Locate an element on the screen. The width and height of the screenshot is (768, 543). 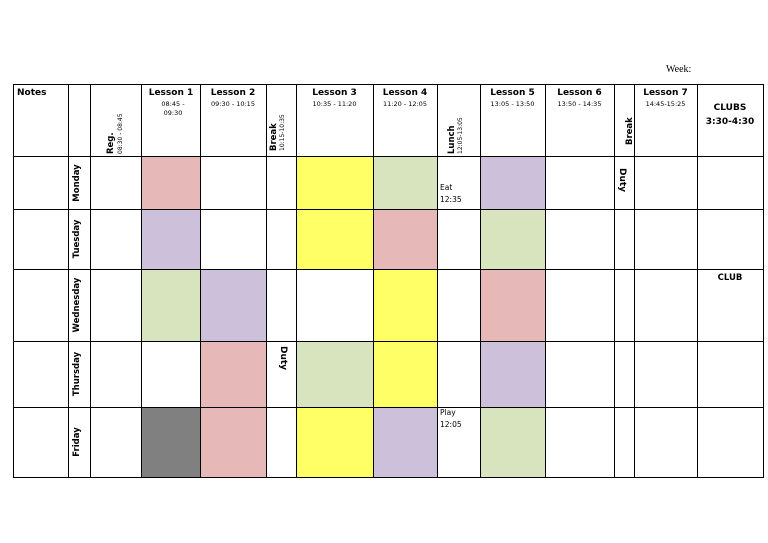
lesson4-title: Lesson 4 is located at coordinates (405, 93).